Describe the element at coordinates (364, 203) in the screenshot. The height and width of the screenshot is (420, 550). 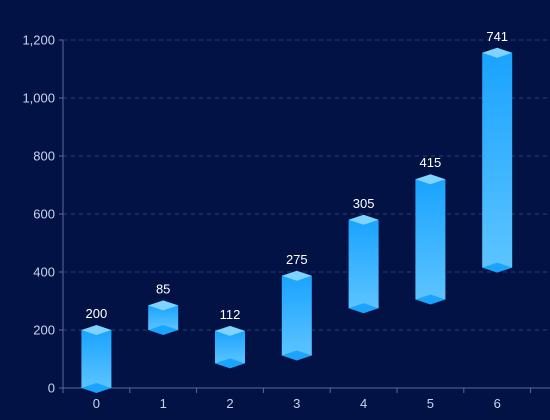
I see `data-label: 305` at that location.